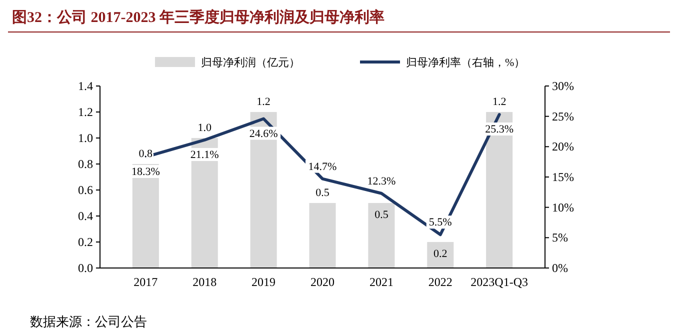  I want to click on data-label: 5.5%, so click(440, 222).